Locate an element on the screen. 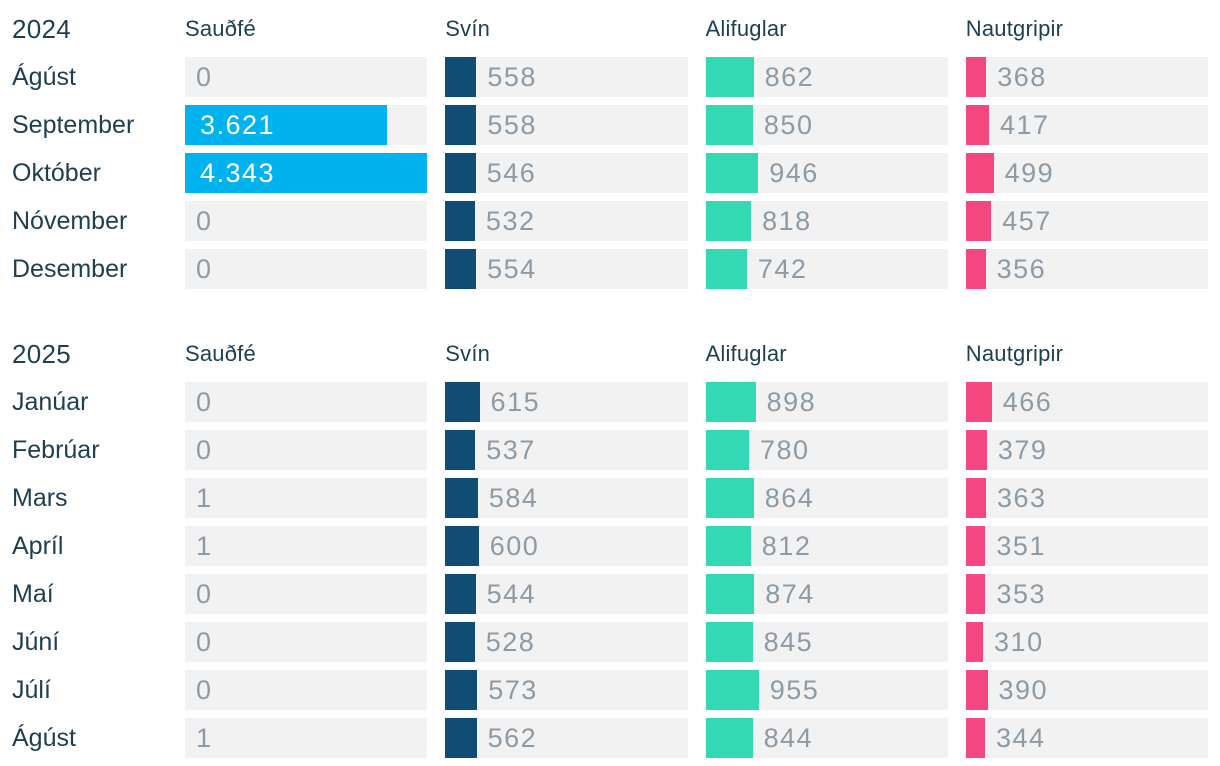 This screenshot has width=1220, height=766. bar-track: 615 is located at coordinates (566, 402).